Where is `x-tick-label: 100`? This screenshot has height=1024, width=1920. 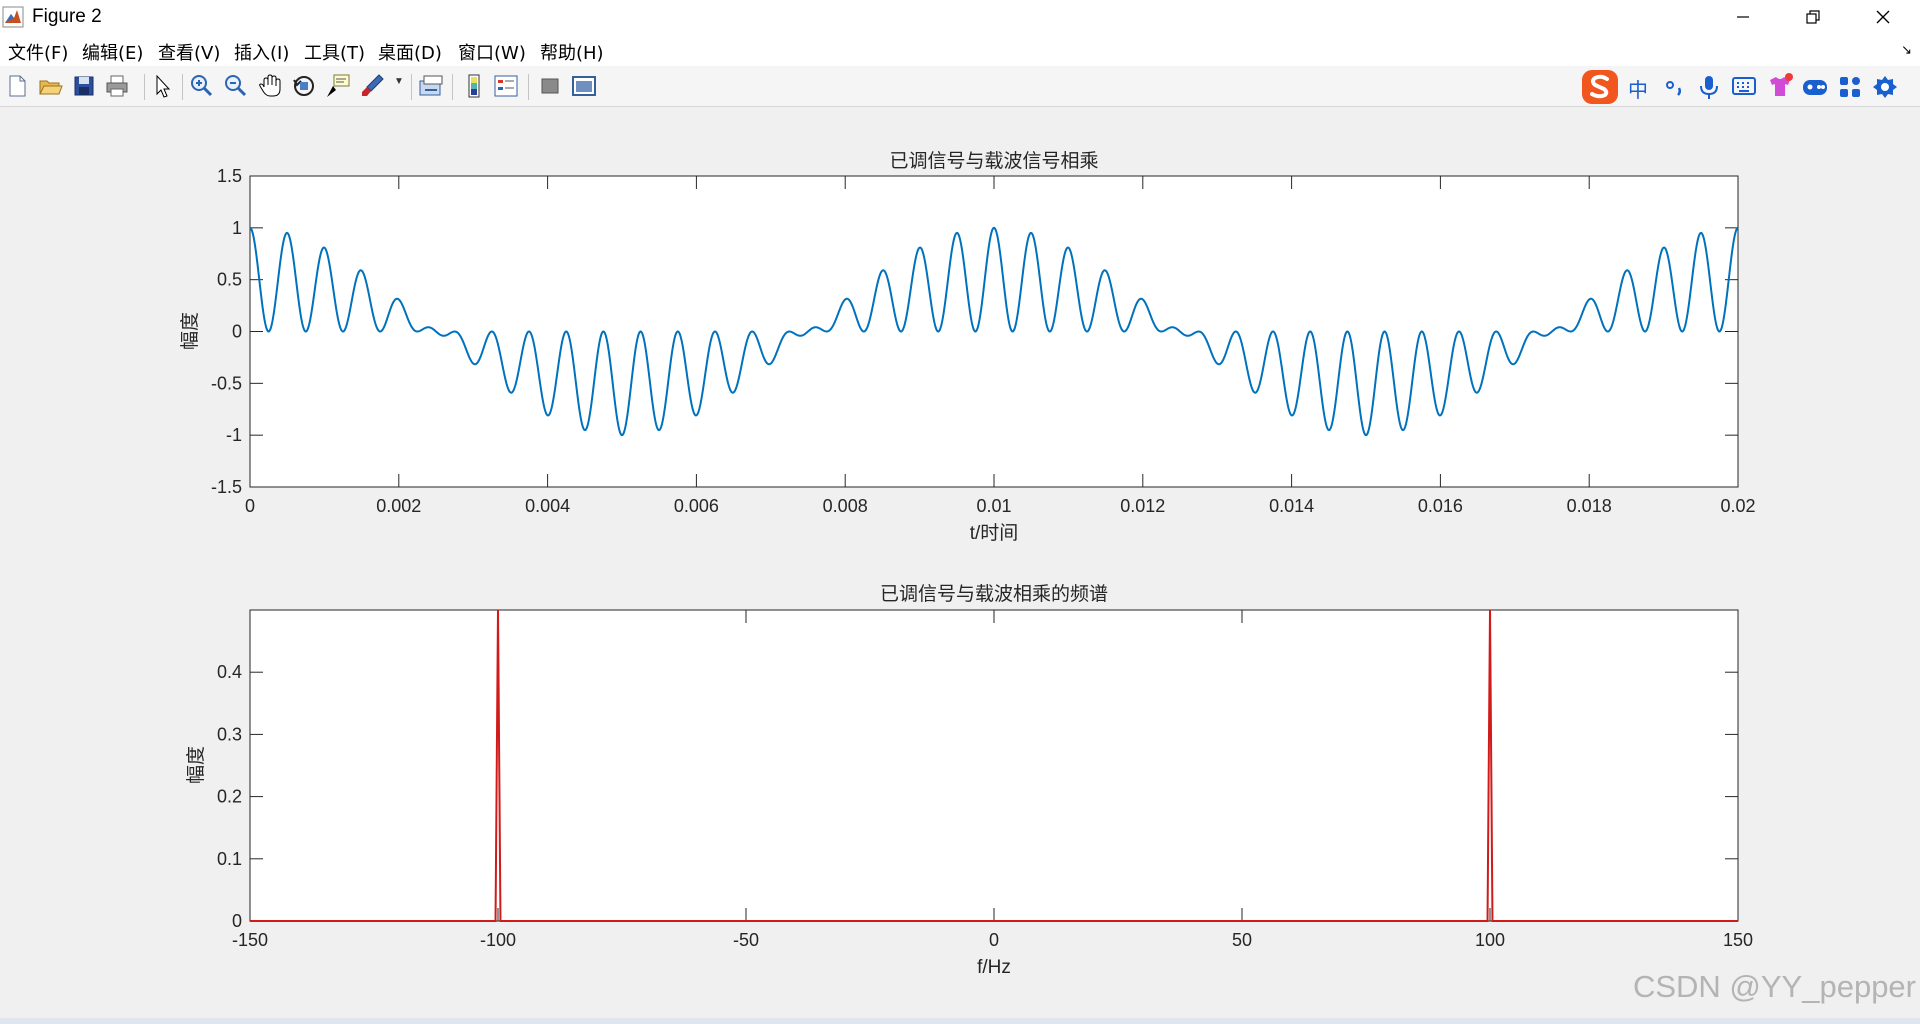 x-tick-label: 100 is located at coordinates (1490, 940).